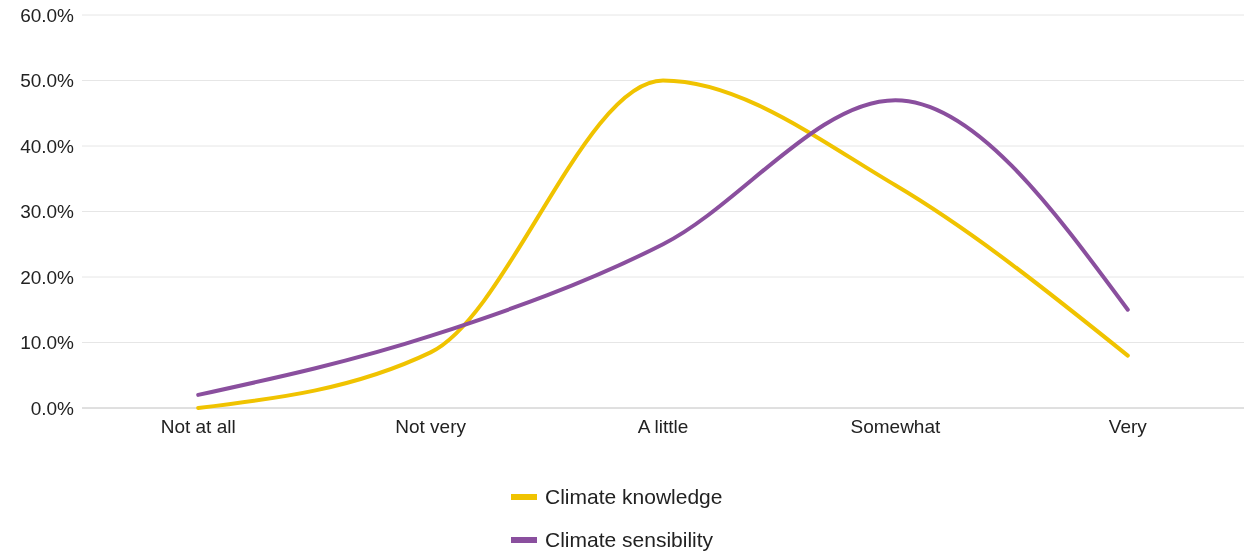 This screenshot has height=553, width=1252. I want to click on y-tick-label: 0.0%, so click(52, 408).